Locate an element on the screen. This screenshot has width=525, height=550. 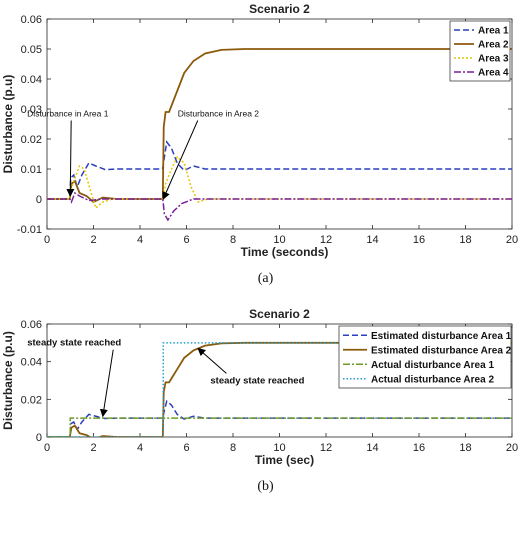
y-tick-label: 0.05 is located at coordinates (31, 50).